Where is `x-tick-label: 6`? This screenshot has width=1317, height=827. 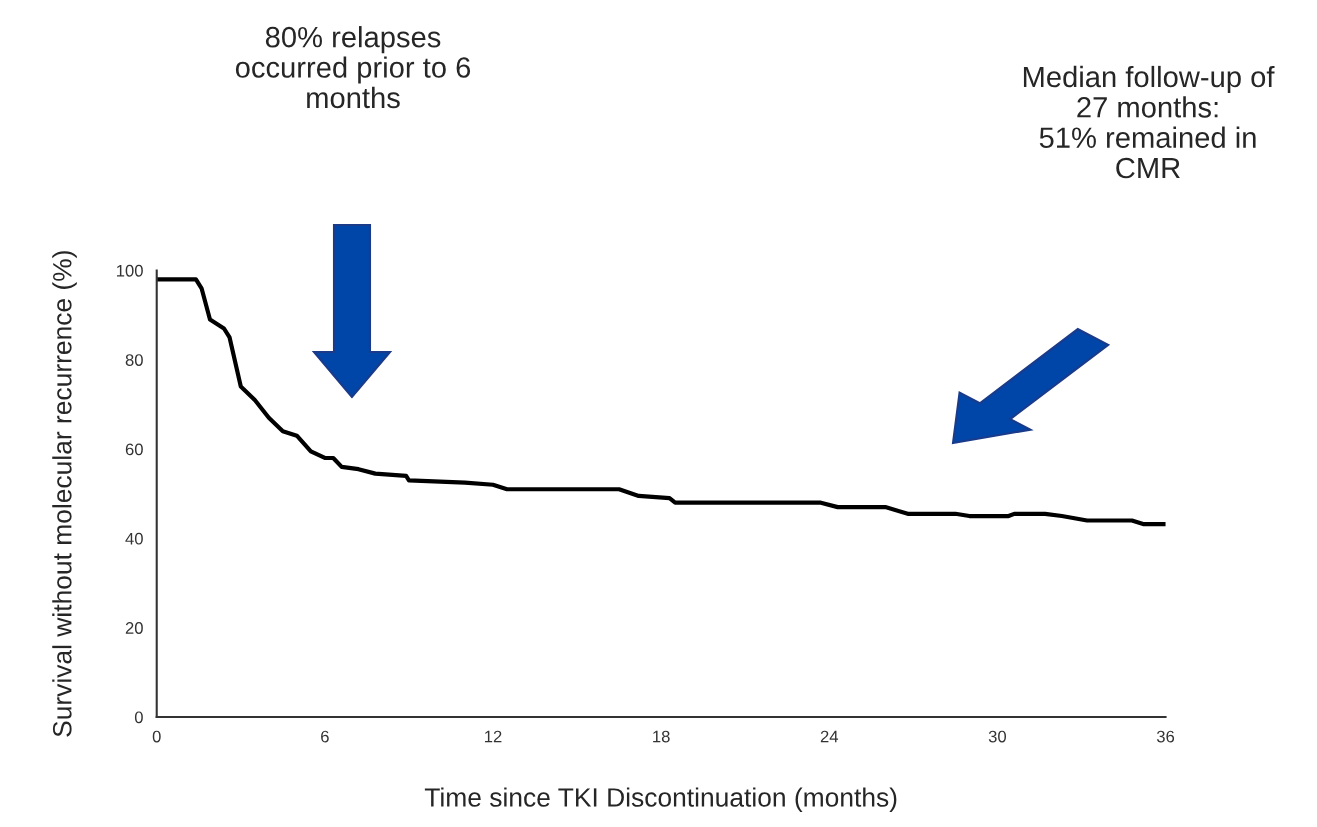 x-tick-label: 6 is located at coordinates (325, 736).